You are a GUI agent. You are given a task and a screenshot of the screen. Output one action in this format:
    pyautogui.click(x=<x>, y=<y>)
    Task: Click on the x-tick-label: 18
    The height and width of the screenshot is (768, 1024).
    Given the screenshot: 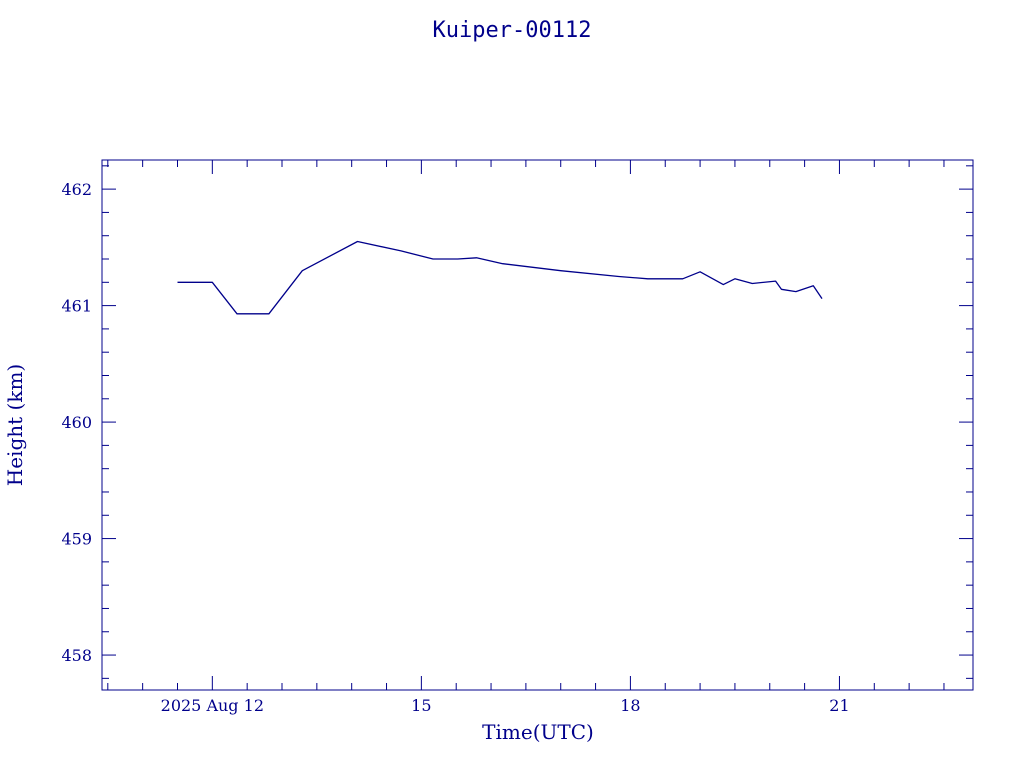 What is the action you would take?
    pyautogui.click(x=630, y=705)
    